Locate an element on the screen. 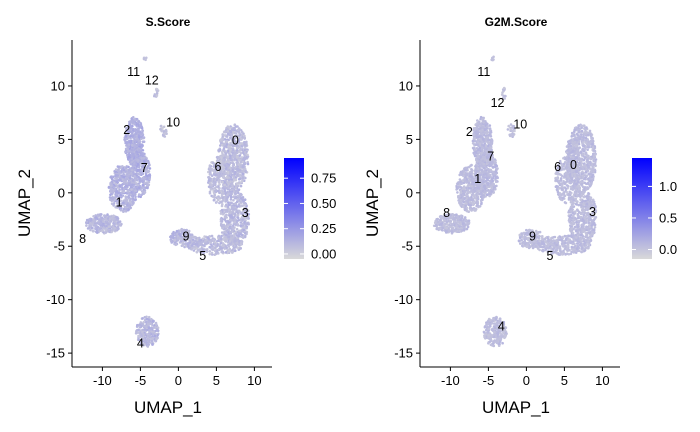 The height and width of the screenshot is (432, 700). panel-title: G2M.Score is located at coordinates (516, 22).